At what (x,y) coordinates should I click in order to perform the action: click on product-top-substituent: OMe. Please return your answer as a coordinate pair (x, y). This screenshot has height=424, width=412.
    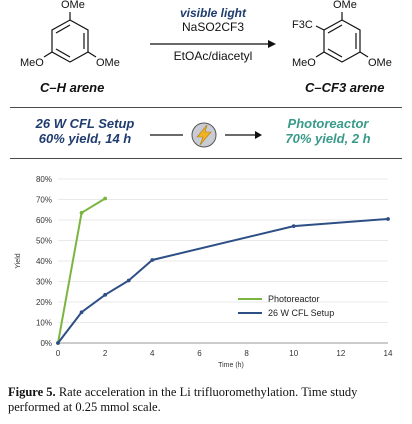
    Looking at the image, I should click on (345, 5).